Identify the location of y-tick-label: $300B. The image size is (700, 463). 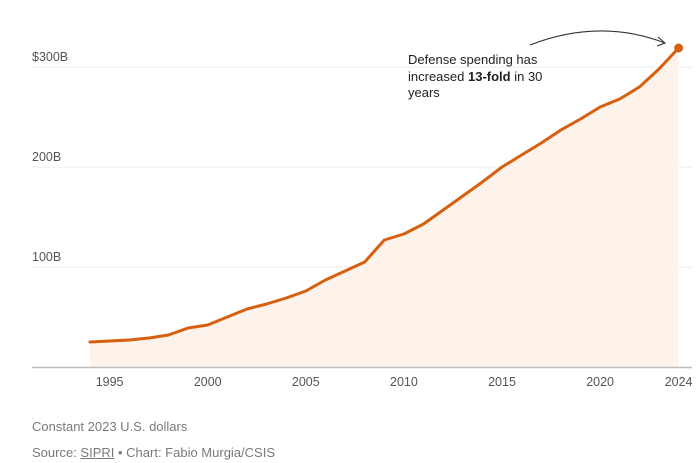
(50, 57).